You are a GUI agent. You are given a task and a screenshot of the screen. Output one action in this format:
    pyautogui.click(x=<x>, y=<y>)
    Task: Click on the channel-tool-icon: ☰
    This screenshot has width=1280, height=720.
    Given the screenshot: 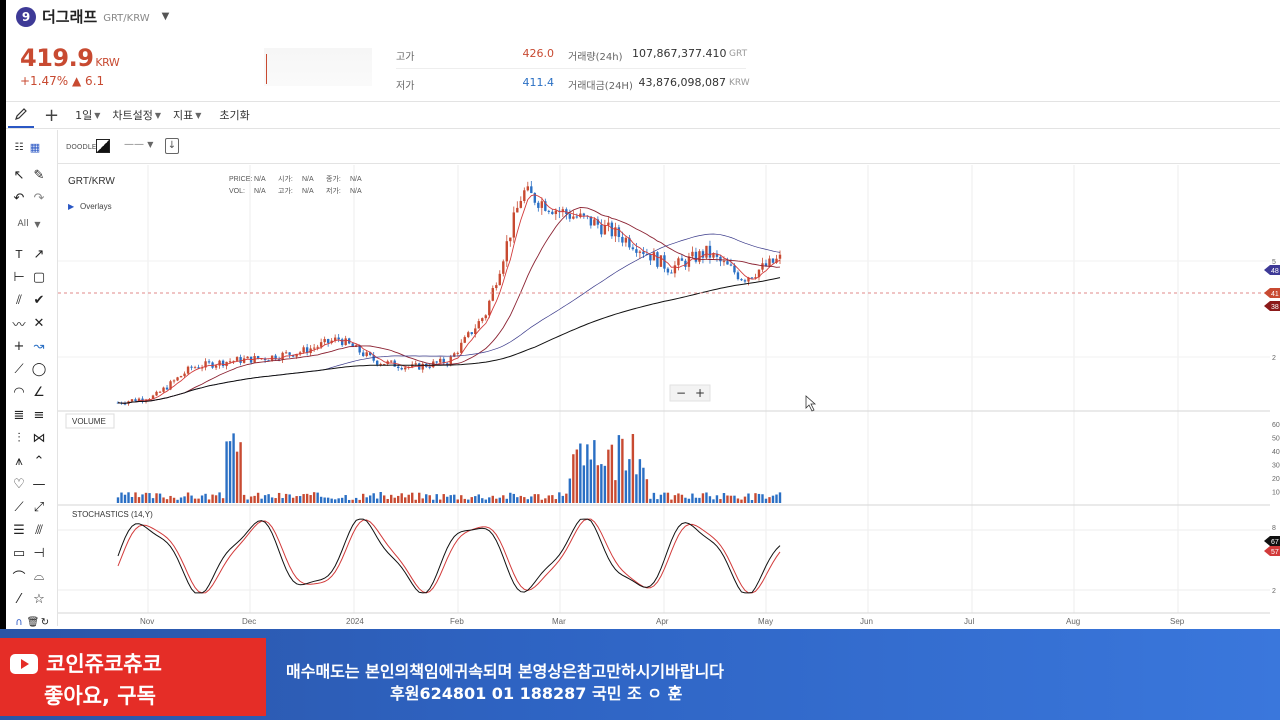 What is the action you would take?
    pyautogui.click(x=19, y=530)
    